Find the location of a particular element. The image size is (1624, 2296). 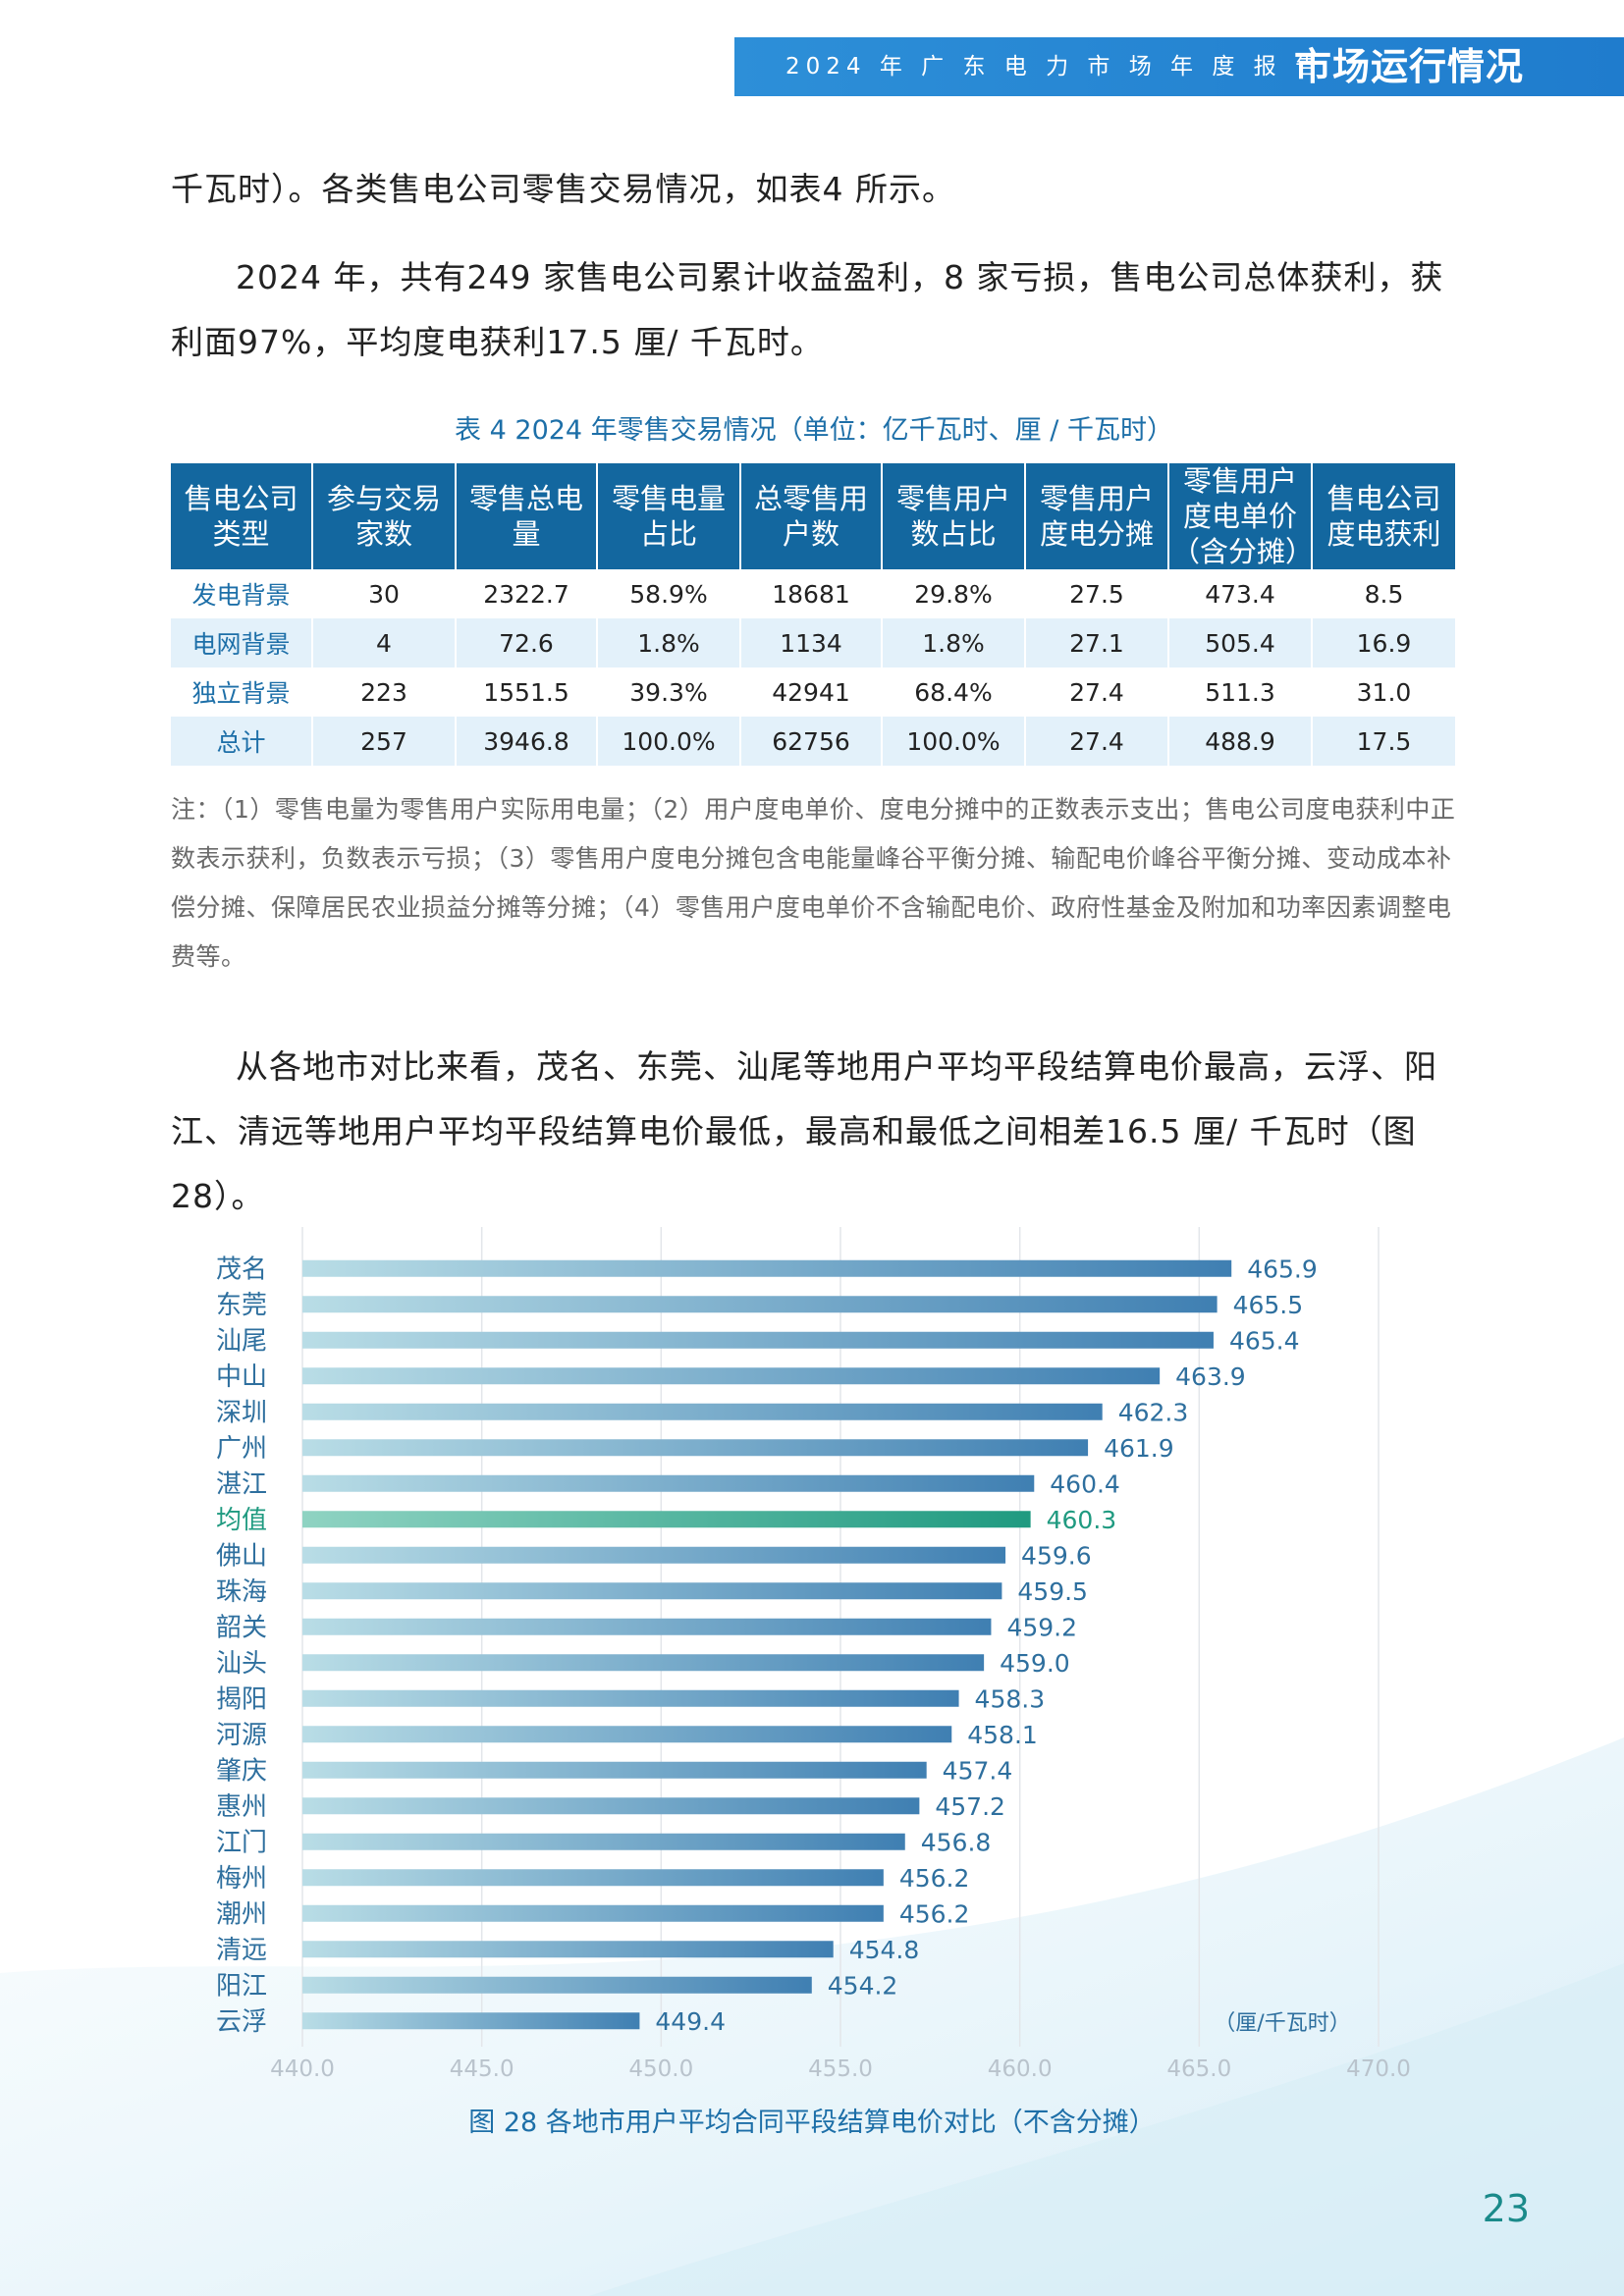

category-label: 肇庆 is located at coordinates (241, 1771).